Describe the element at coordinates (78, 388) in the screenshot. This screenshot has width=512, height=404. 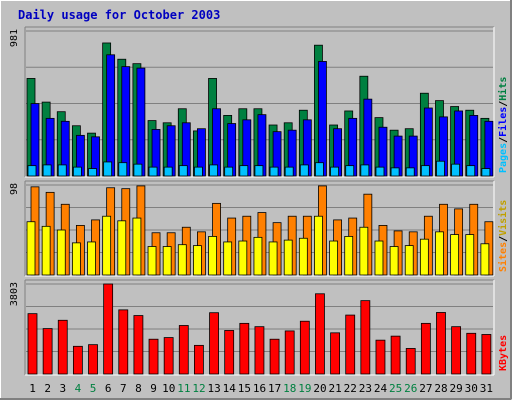
I see `x-tick-label: 4` at that location.